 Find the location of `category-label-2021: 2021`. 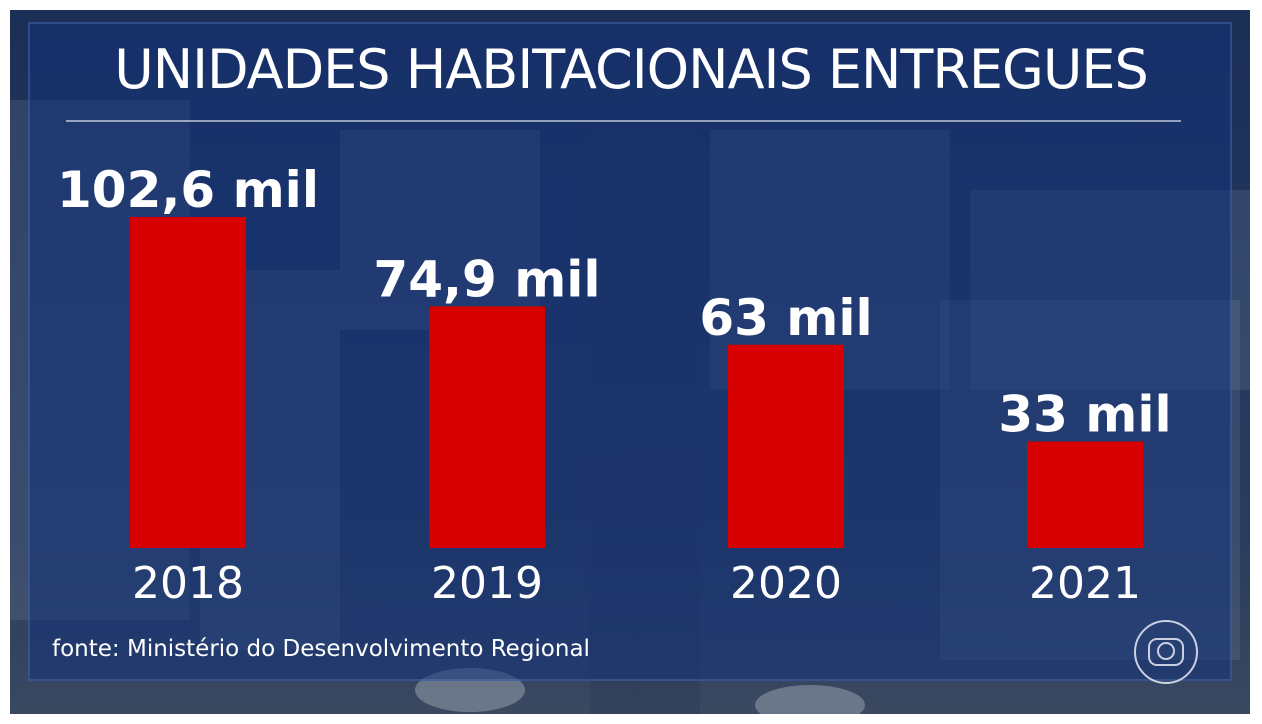

category-label-2021: 2021 is located at coordinates (1085, 583).